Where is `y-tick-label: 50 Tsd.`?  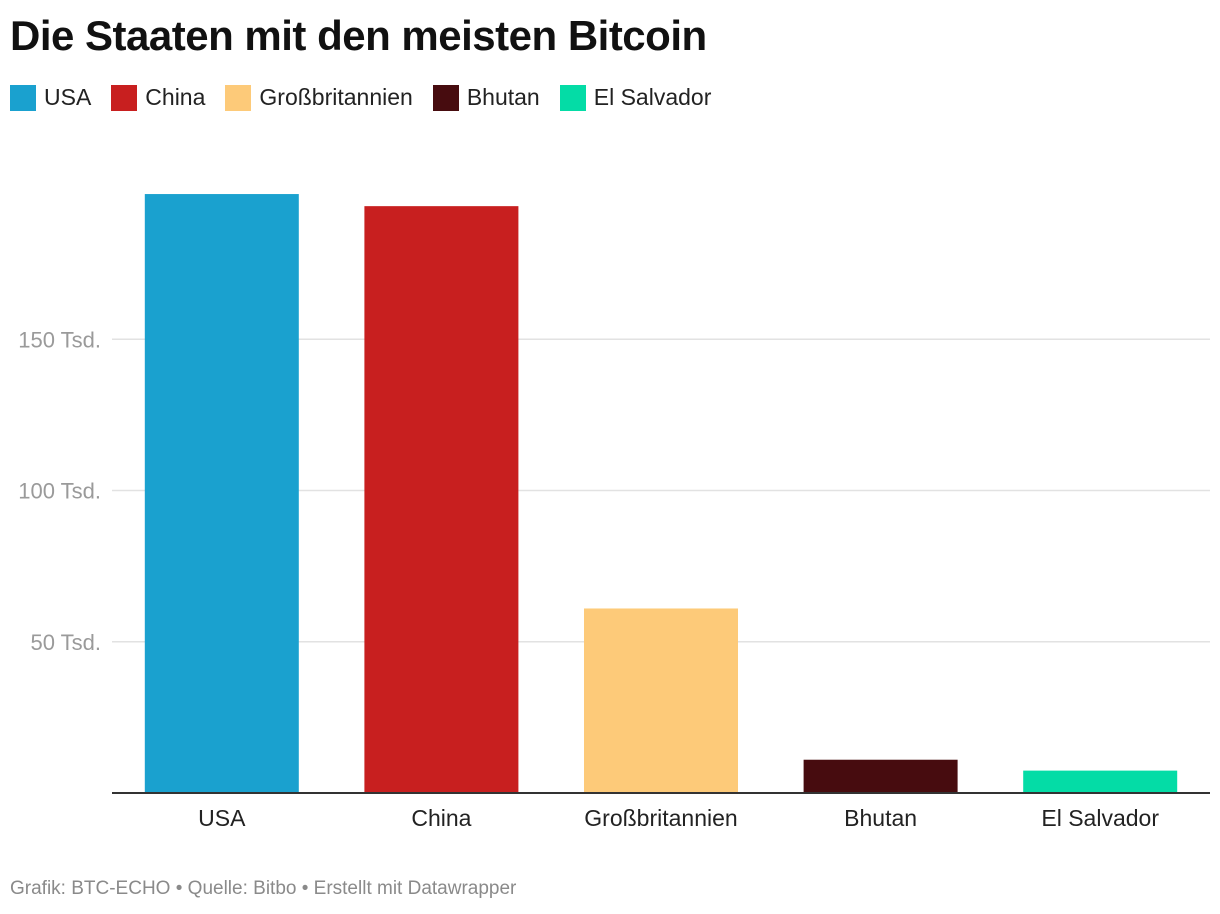 y-tick-label: 50 Tsd. is located at coordinates (65, 642).